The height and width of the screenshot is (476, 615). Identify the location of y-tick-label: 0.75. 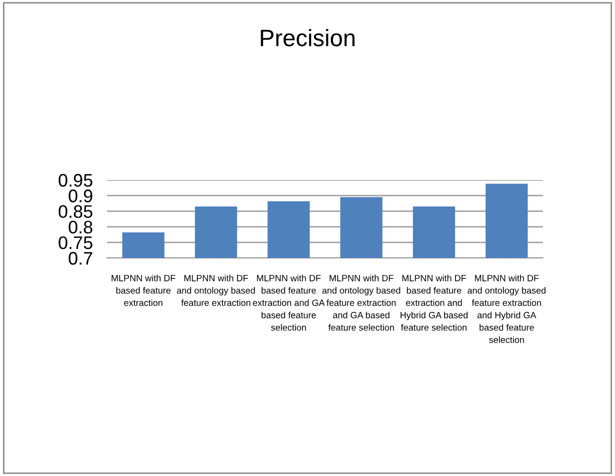
(75, 243).